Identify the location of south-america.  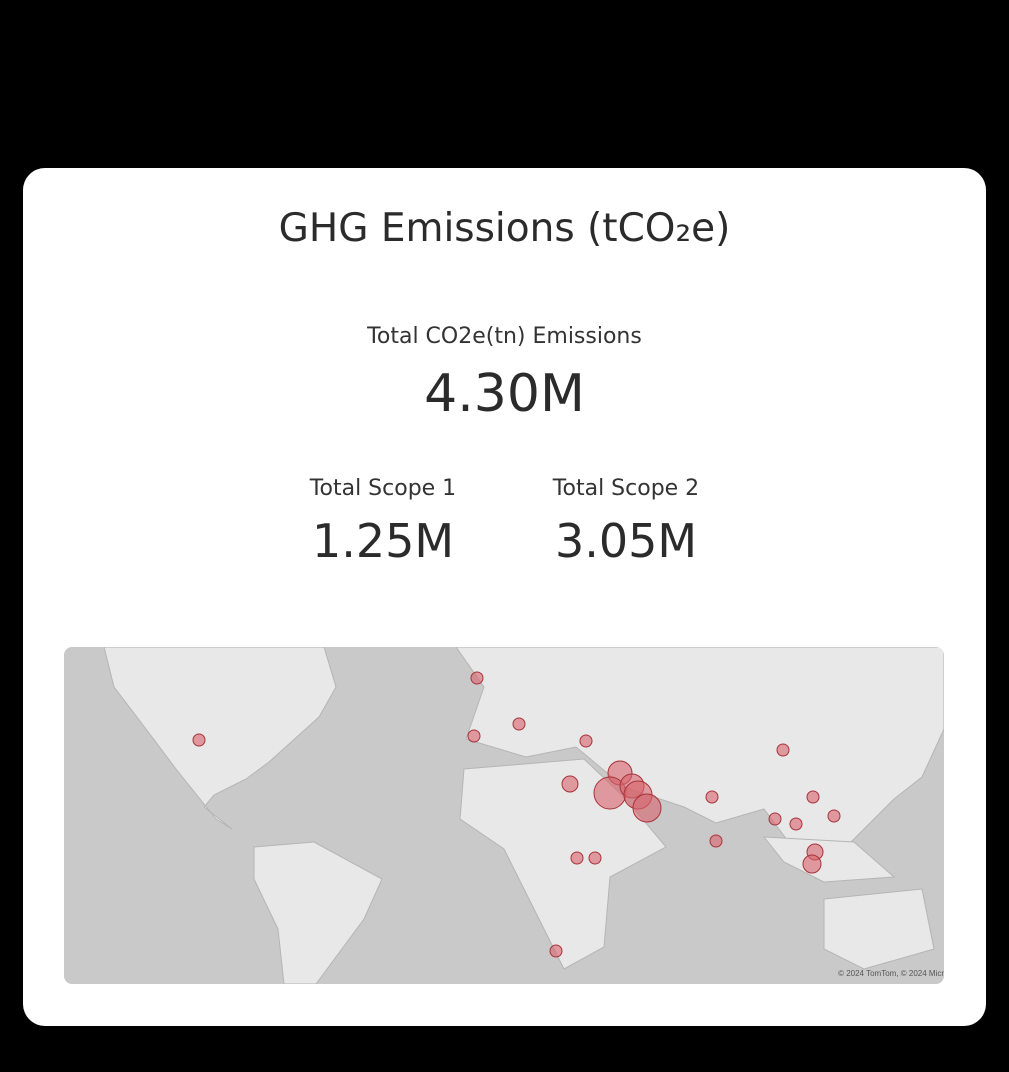
(318, 912).